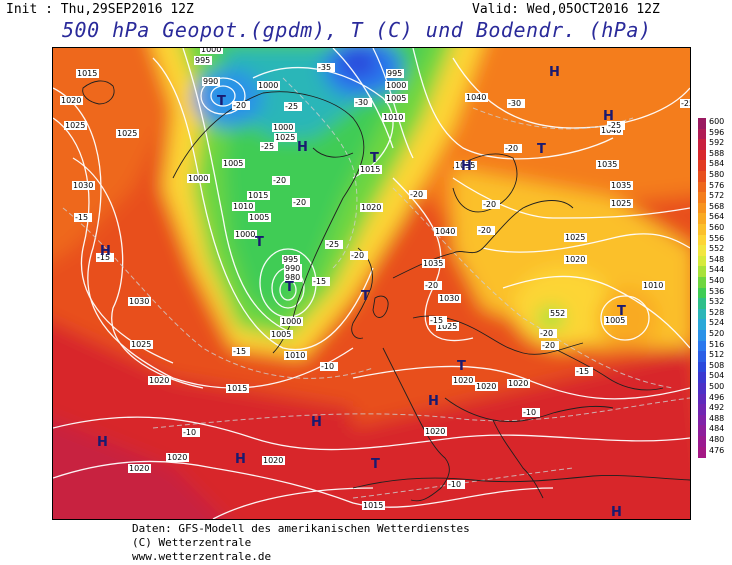 Image resolution: width=732 pixels, height=565 pixels. What do you see at coordinates (329, 366) in the screenshot?
I see `isotherm-label: -10` at bounding box center [329, 366].